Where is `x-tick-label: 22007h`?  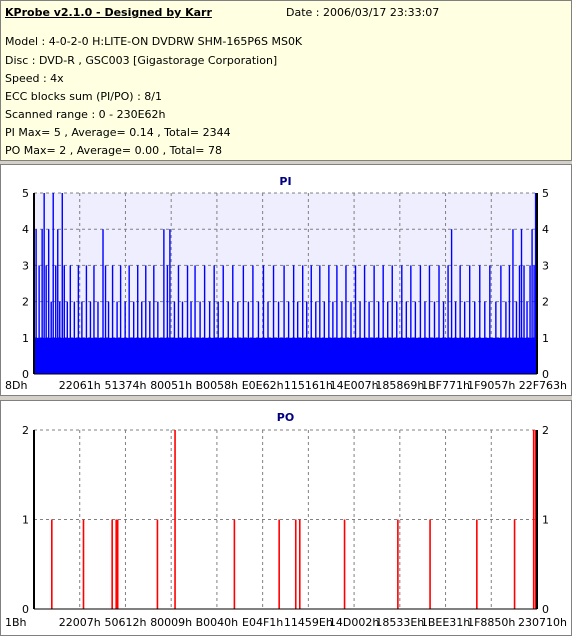 x-tick-label: 22007h is located at coordinates (80, 622).